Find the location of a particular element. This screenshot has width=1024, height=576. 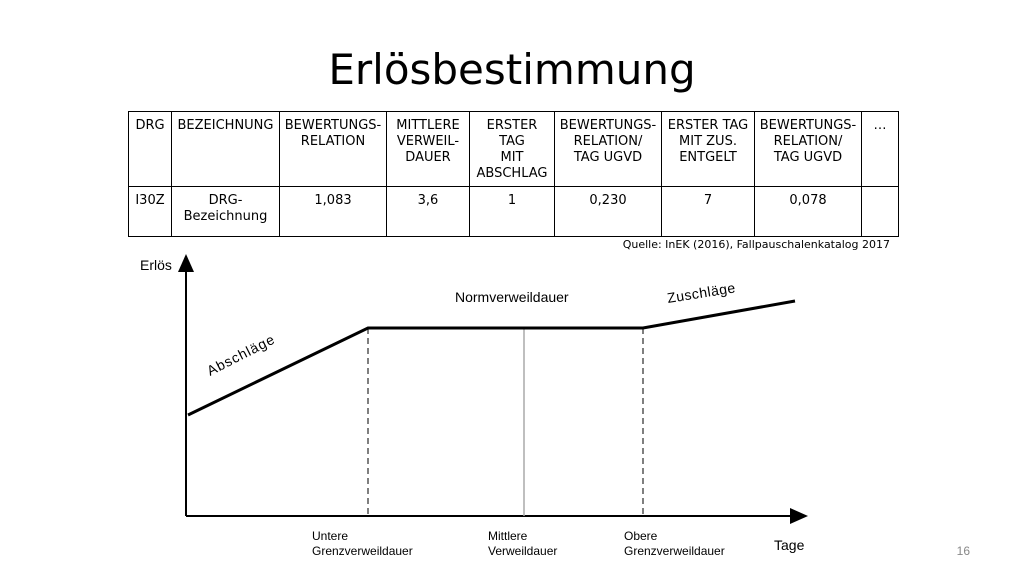

cell-bewertungsrelation-ugvd-2: 0,078 is located at coordinates (808, 211).